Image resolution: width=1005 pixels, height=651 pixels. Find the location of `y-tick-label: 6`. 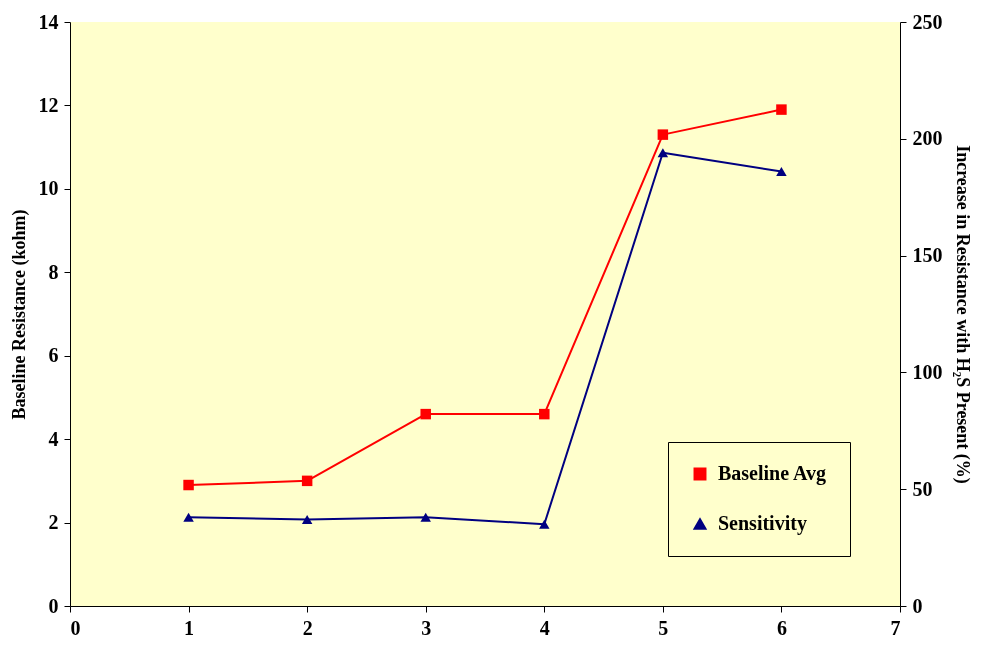

y-tick-label: 6 is located at coordinates (53, 355).